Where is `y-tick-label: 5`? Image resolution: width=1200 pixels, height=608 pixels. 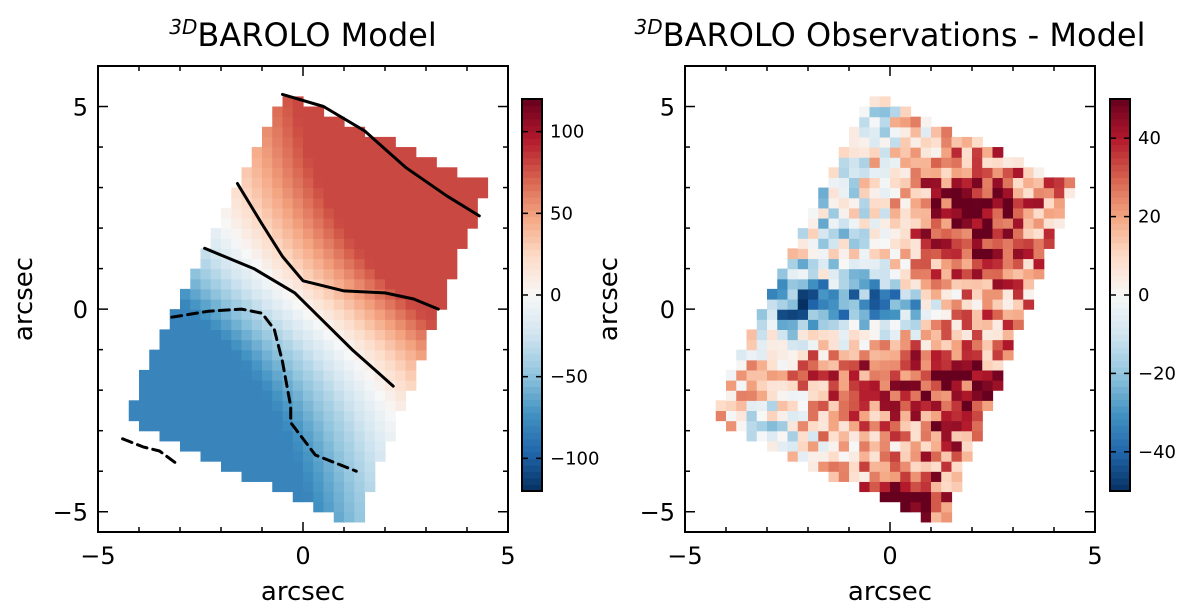
y-tick-label: 5 is located at coordinates (80, 108).